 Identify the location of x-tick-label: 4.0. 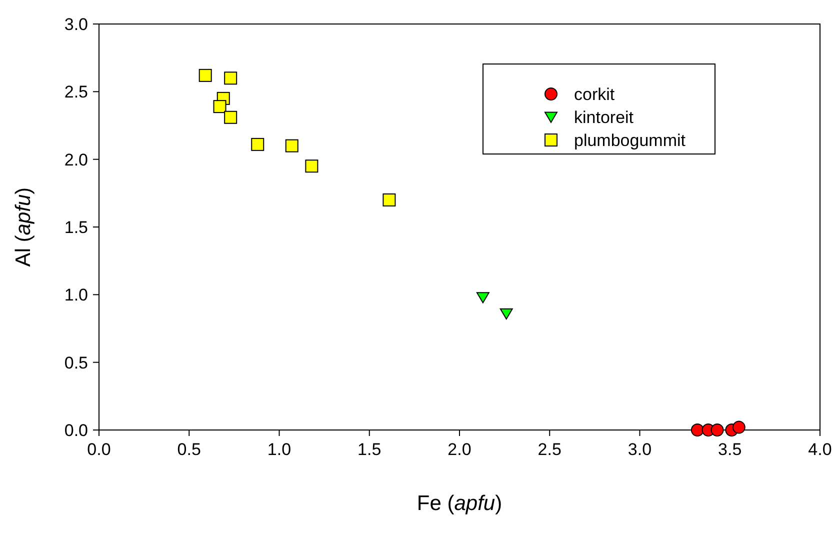
(820, 449).